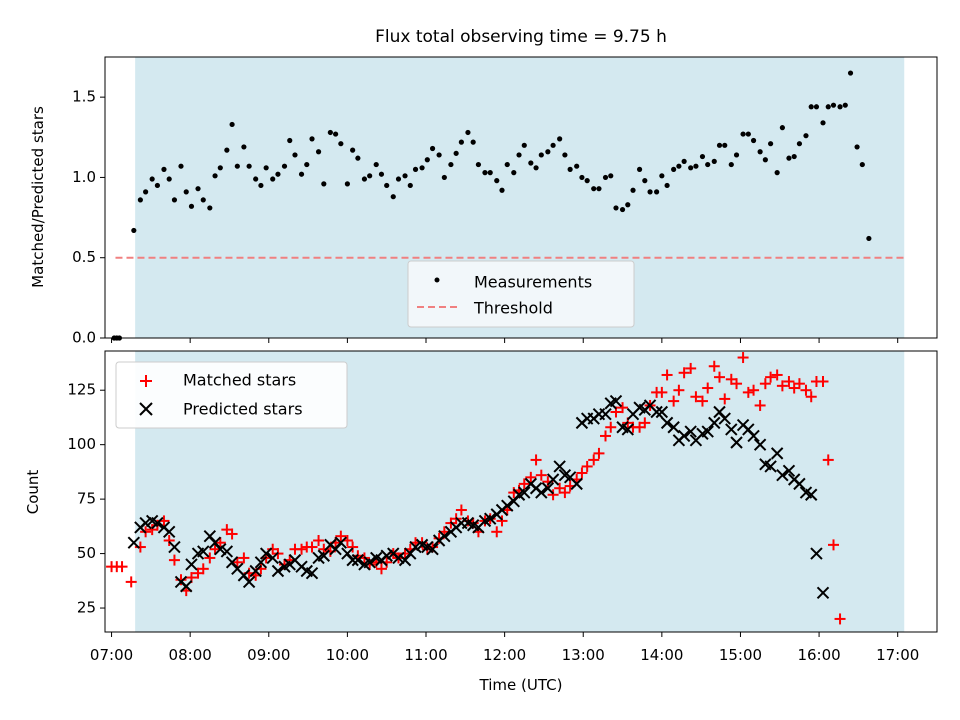  Describe the element at coordinates (38, 197) in the screenshot. I see `ratio-ylabel: Matched/Predicted stars` at that location.